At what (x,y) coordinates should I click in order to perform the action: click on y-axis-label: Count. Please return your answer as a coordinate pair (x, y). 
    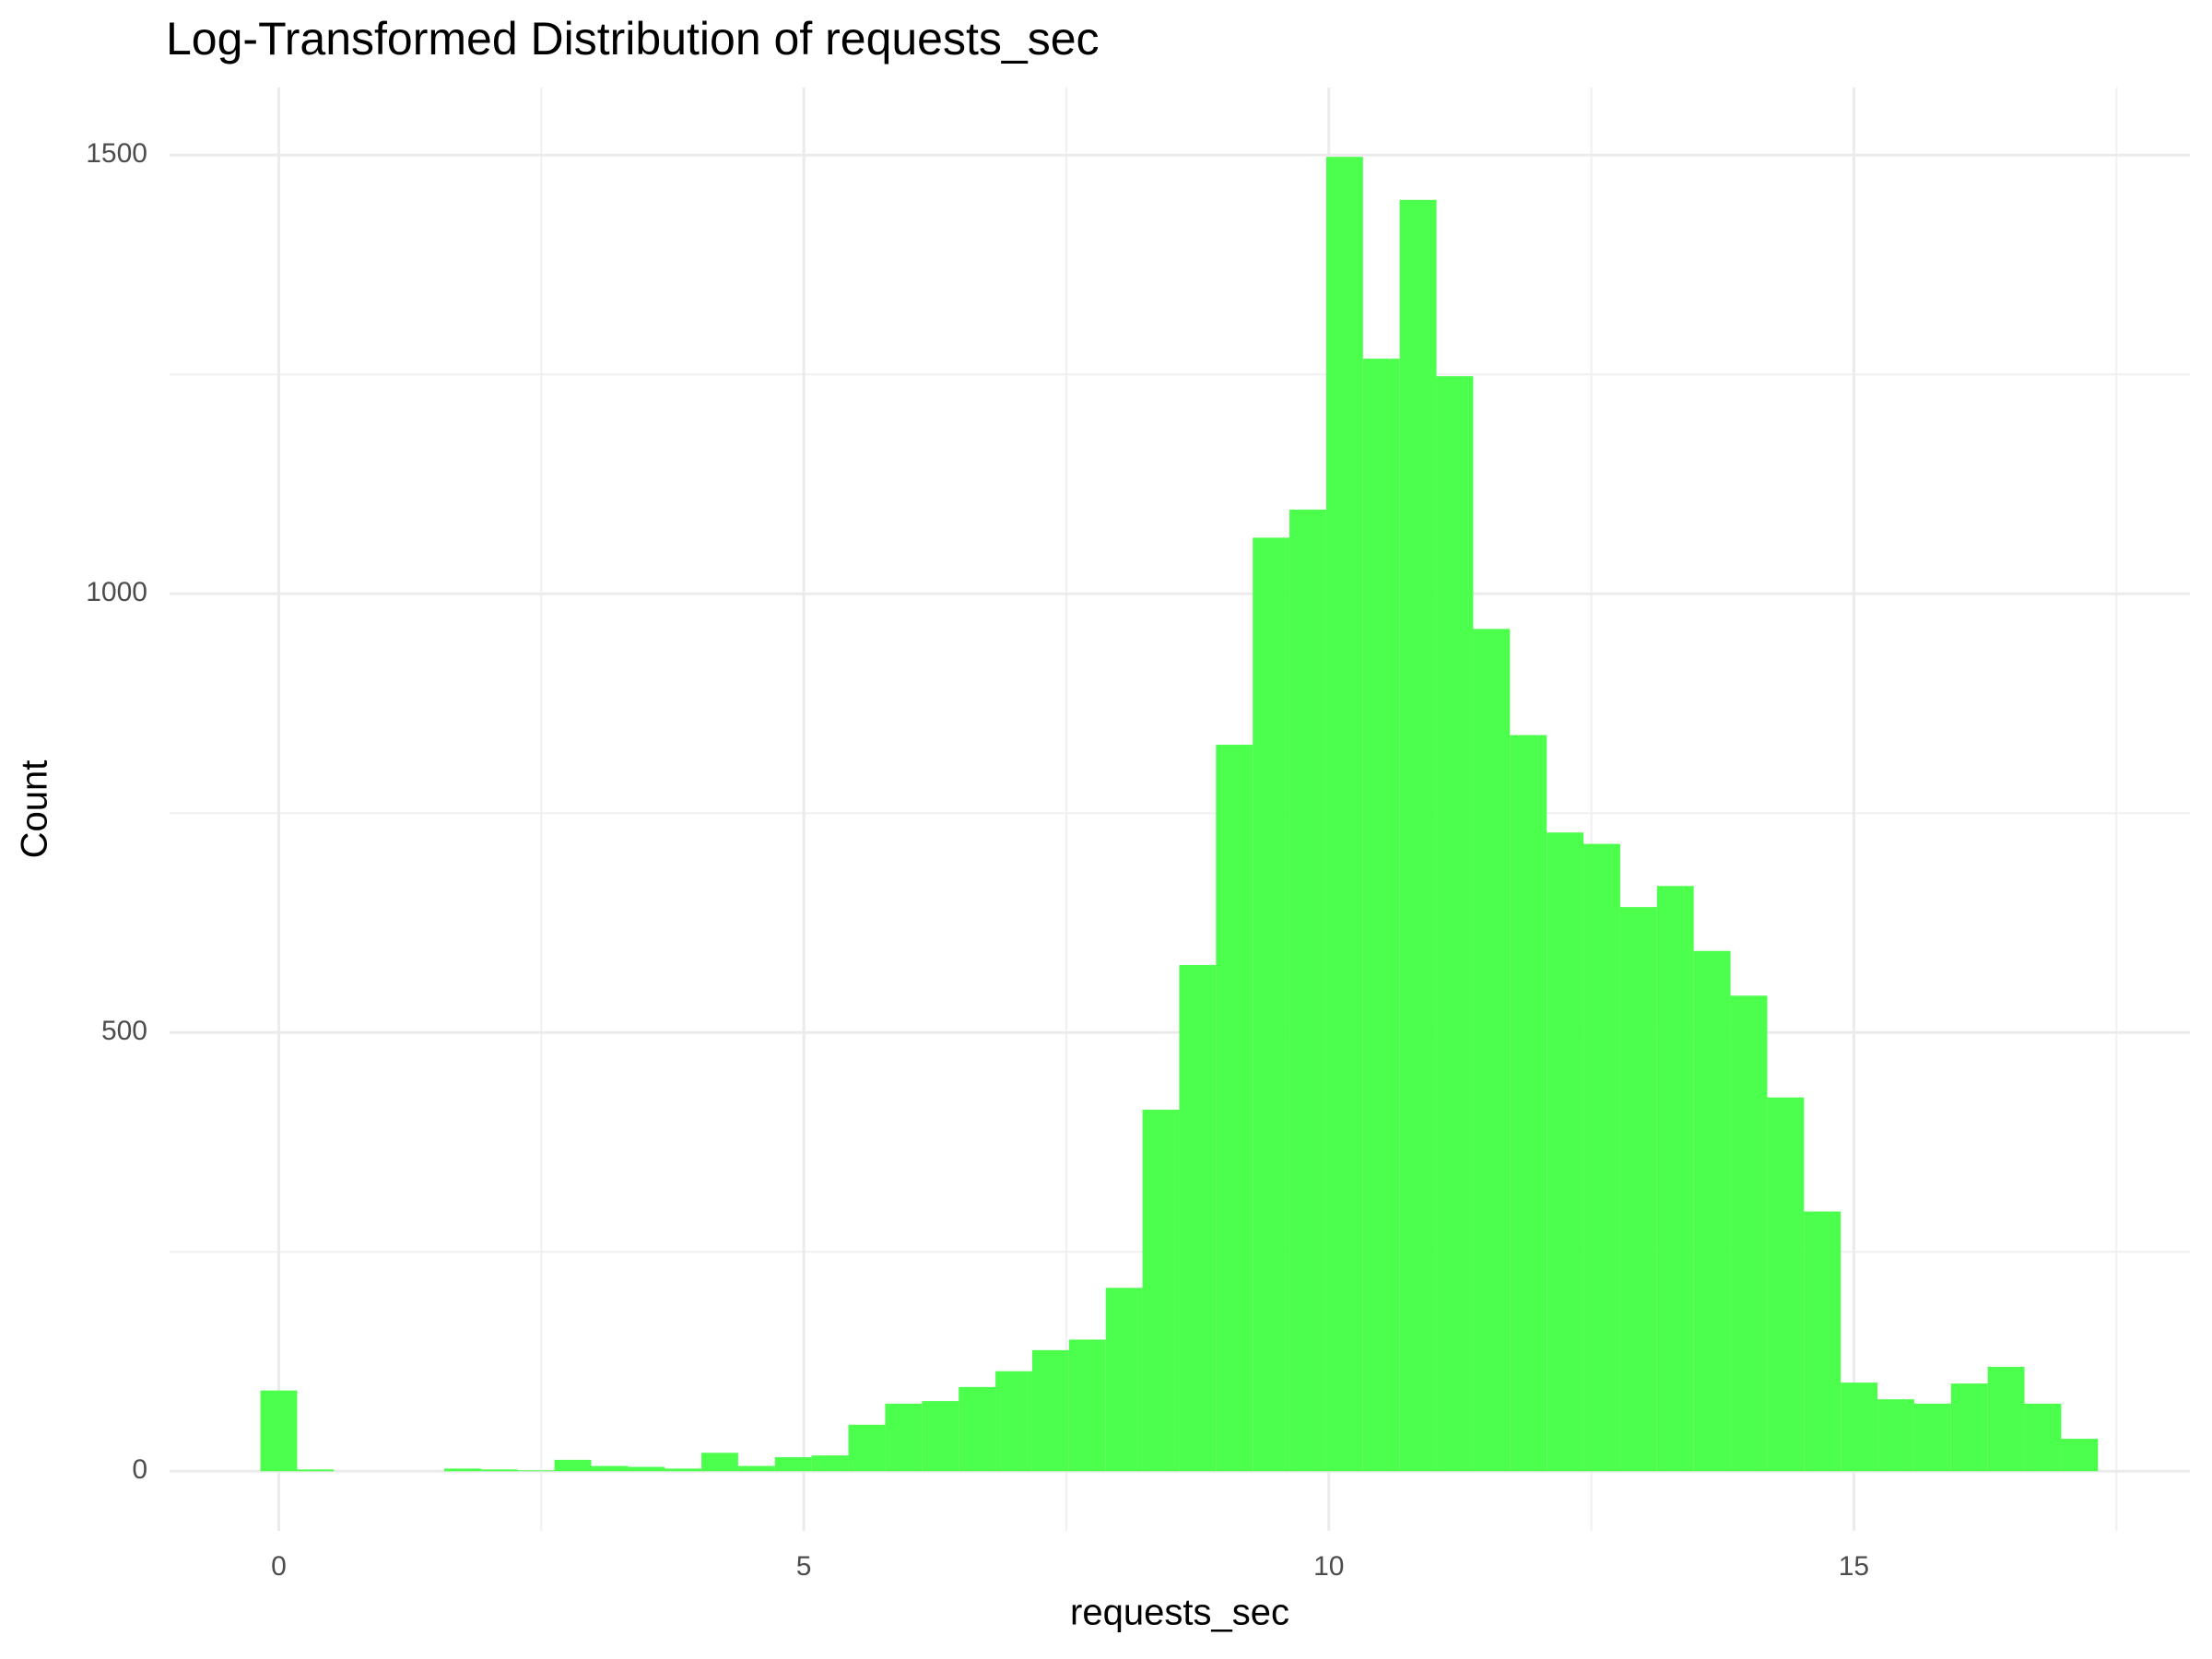
    Looking at the image, I should click on (35, 809).